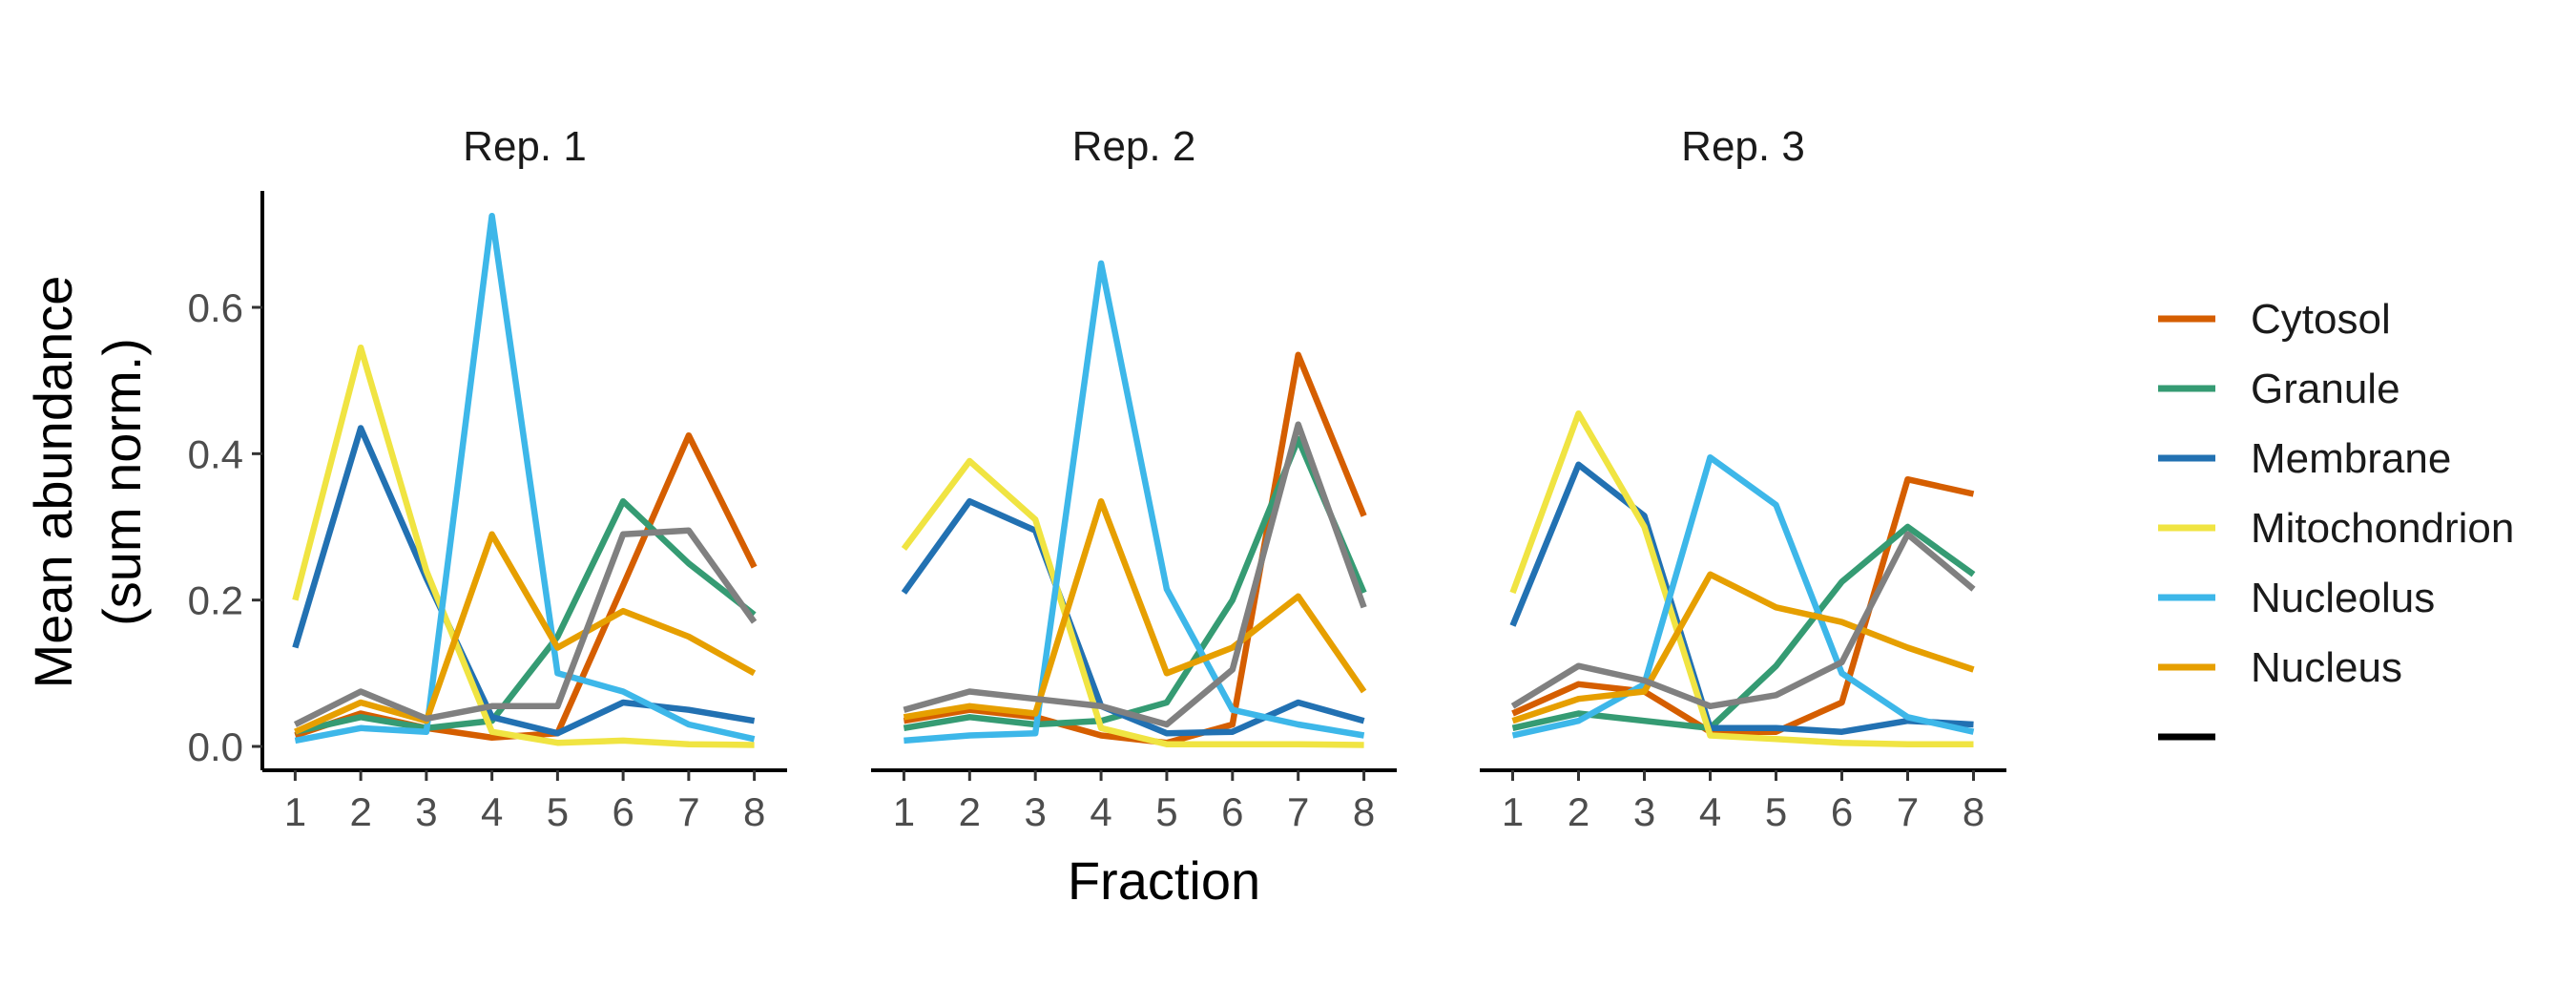  I want to click on x-axis-title: Fraction, so click(1164, 880).